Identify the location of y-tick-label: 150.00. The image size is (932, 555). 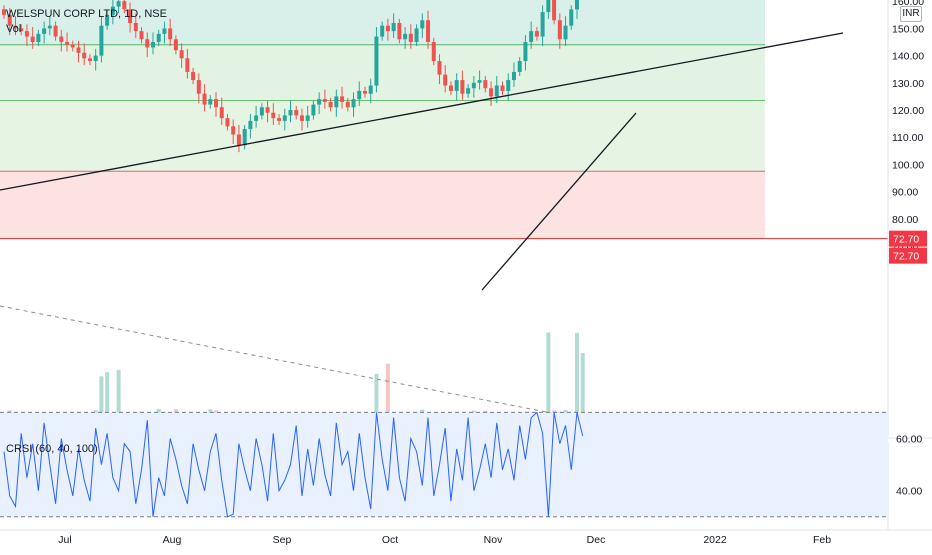
(908, 29).